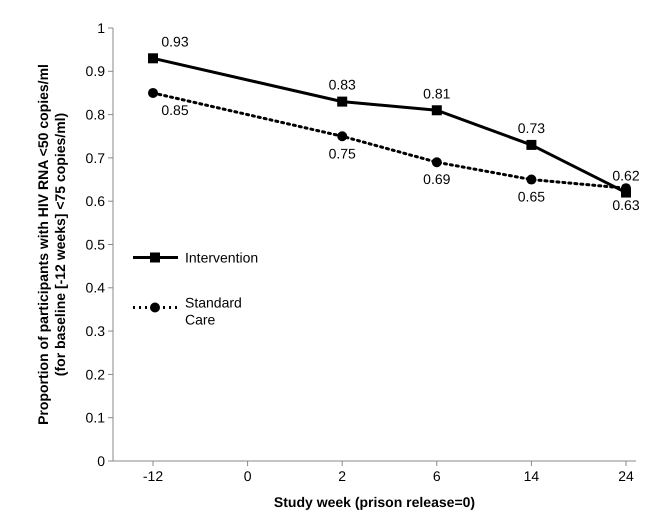 This screenshot has width=658, height=513. I want to click on y-tick-label: 0.8, so click(96, 114).